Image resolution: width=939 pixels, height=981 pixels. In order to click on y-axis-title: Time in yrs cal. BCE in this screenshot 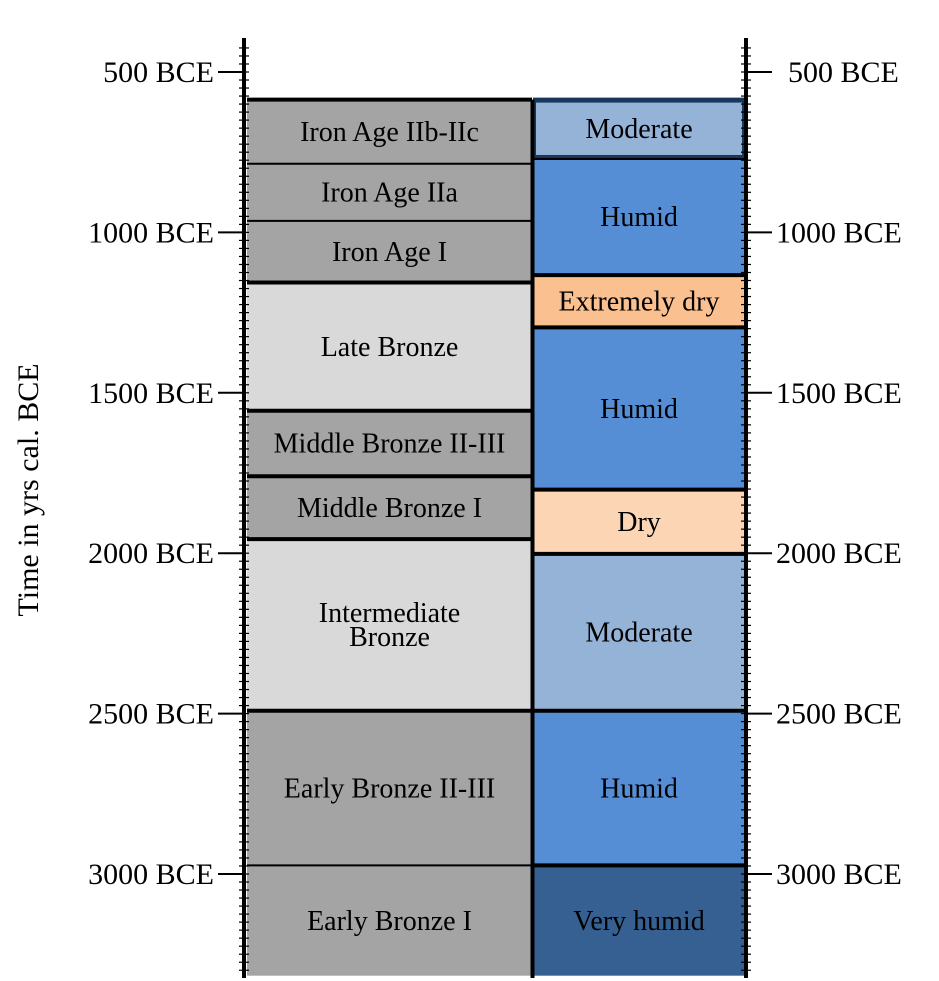, I will do `click(28, 489)`.